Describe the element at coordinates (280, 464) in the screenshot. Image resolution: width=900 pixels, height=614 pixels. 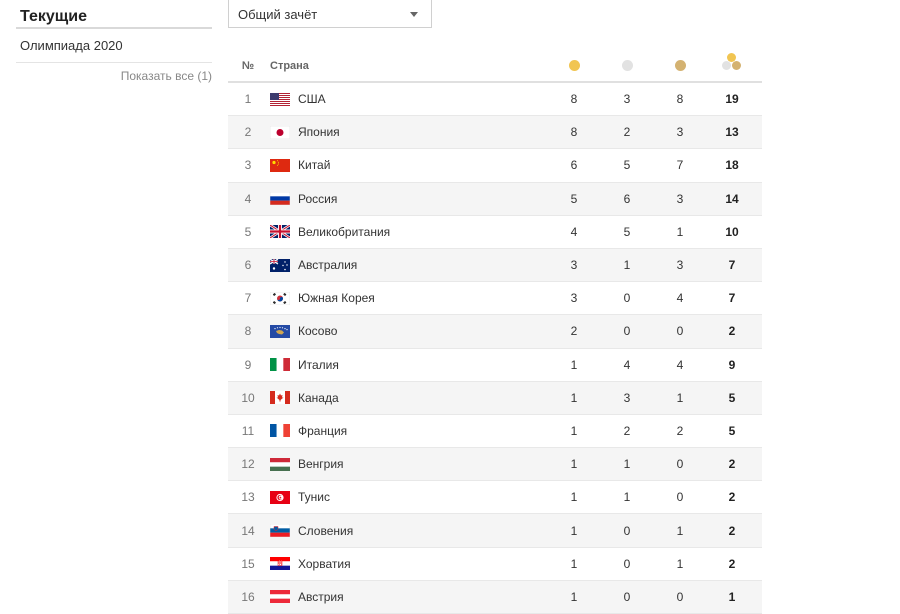
I see `hungary-flag-icon` at that location.